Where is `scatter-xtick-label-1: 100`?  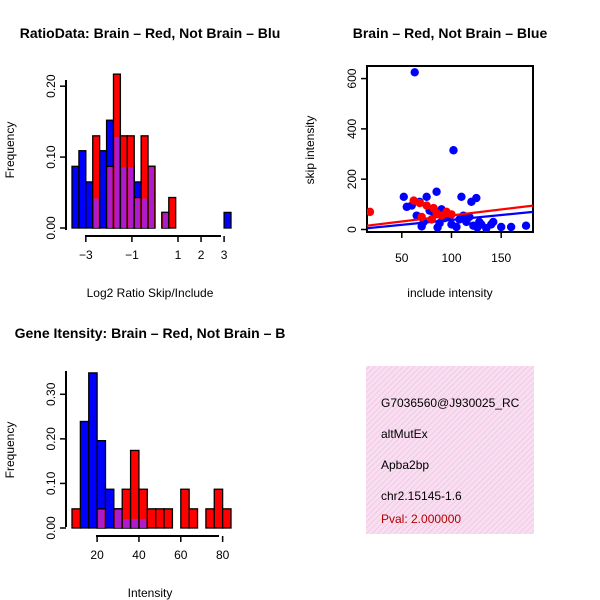
scatter-xtick-label-1: 100 is located at coordinates (451, 258).